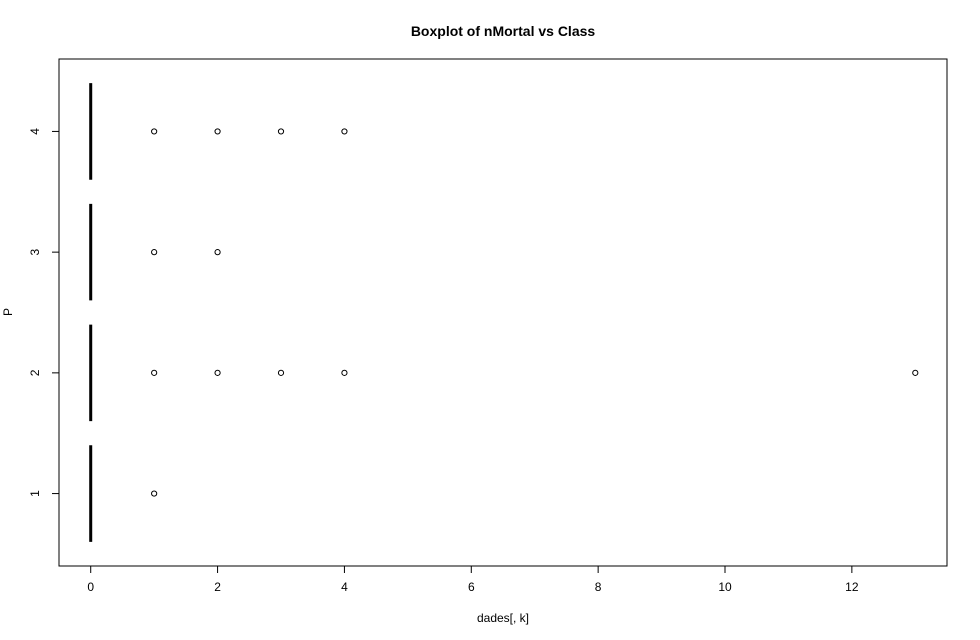 The width and height of the screenshot is (980, 640). I want to click on y-axis: 1 2 3 4, so click(44, 312).